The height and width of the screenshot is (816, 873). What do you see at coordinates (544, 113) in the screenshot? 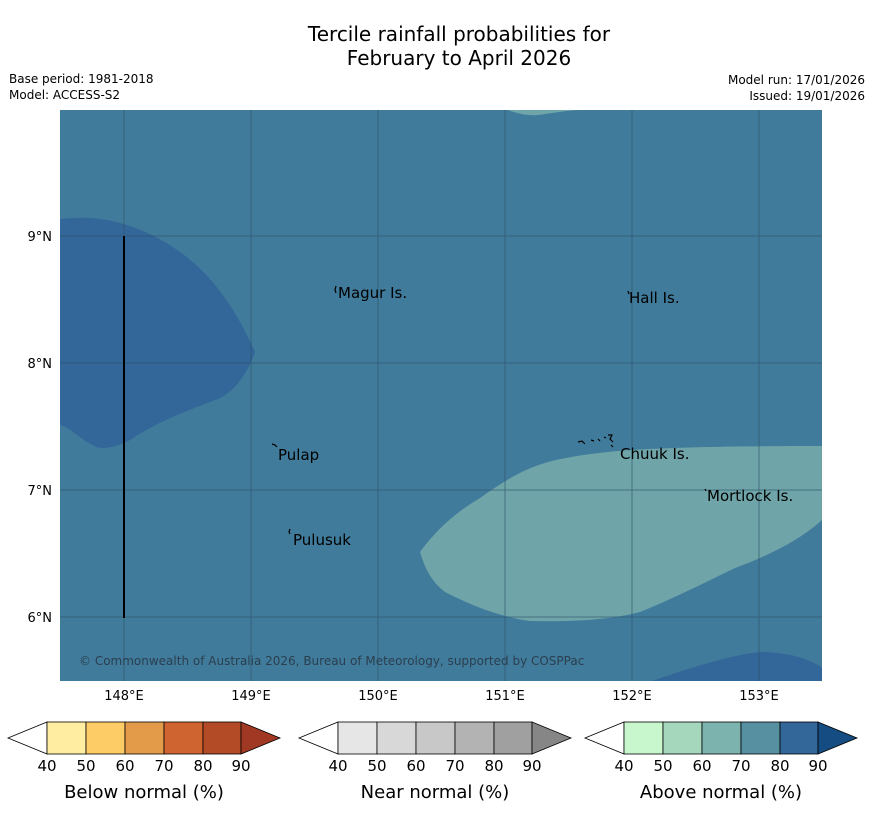
I see `above-normal-60-70-region-north` at bounding box center [544, 113].